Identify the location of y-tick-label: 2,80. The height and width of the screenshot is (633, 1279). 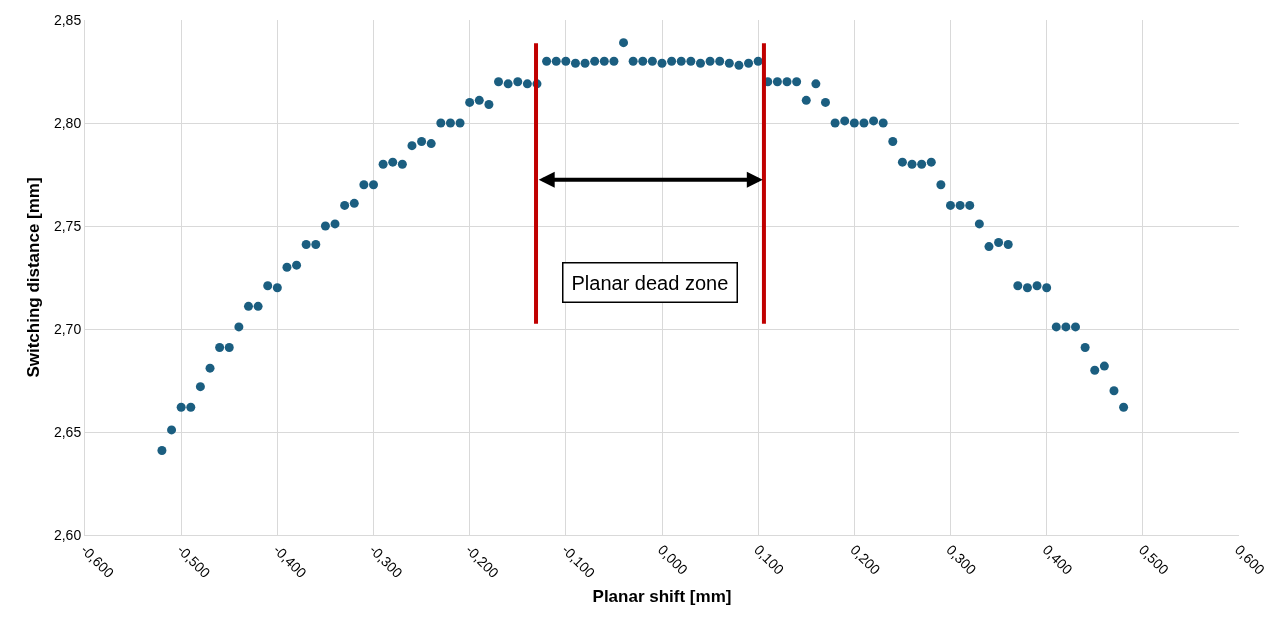
(67, 122).